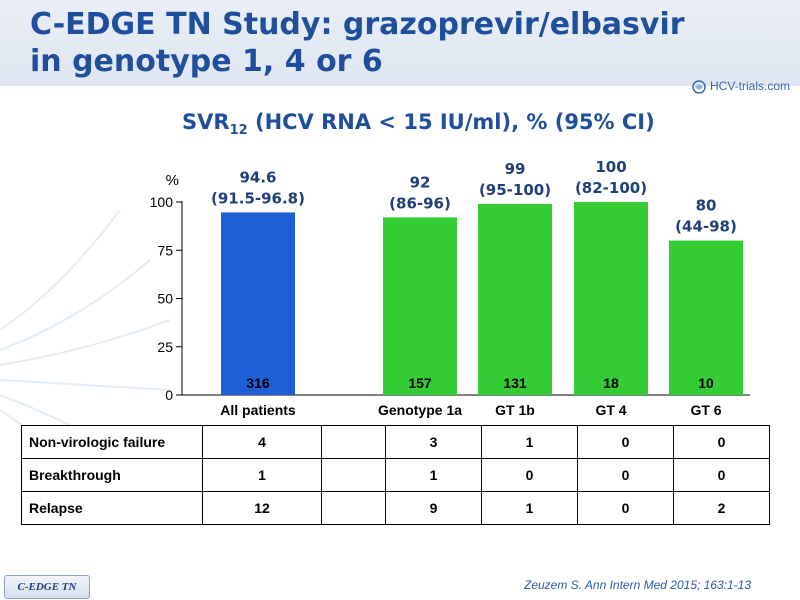  Describe the element at coordinates (162, 202) in the screenshot. I see `y-tick-label: 100` at that location.